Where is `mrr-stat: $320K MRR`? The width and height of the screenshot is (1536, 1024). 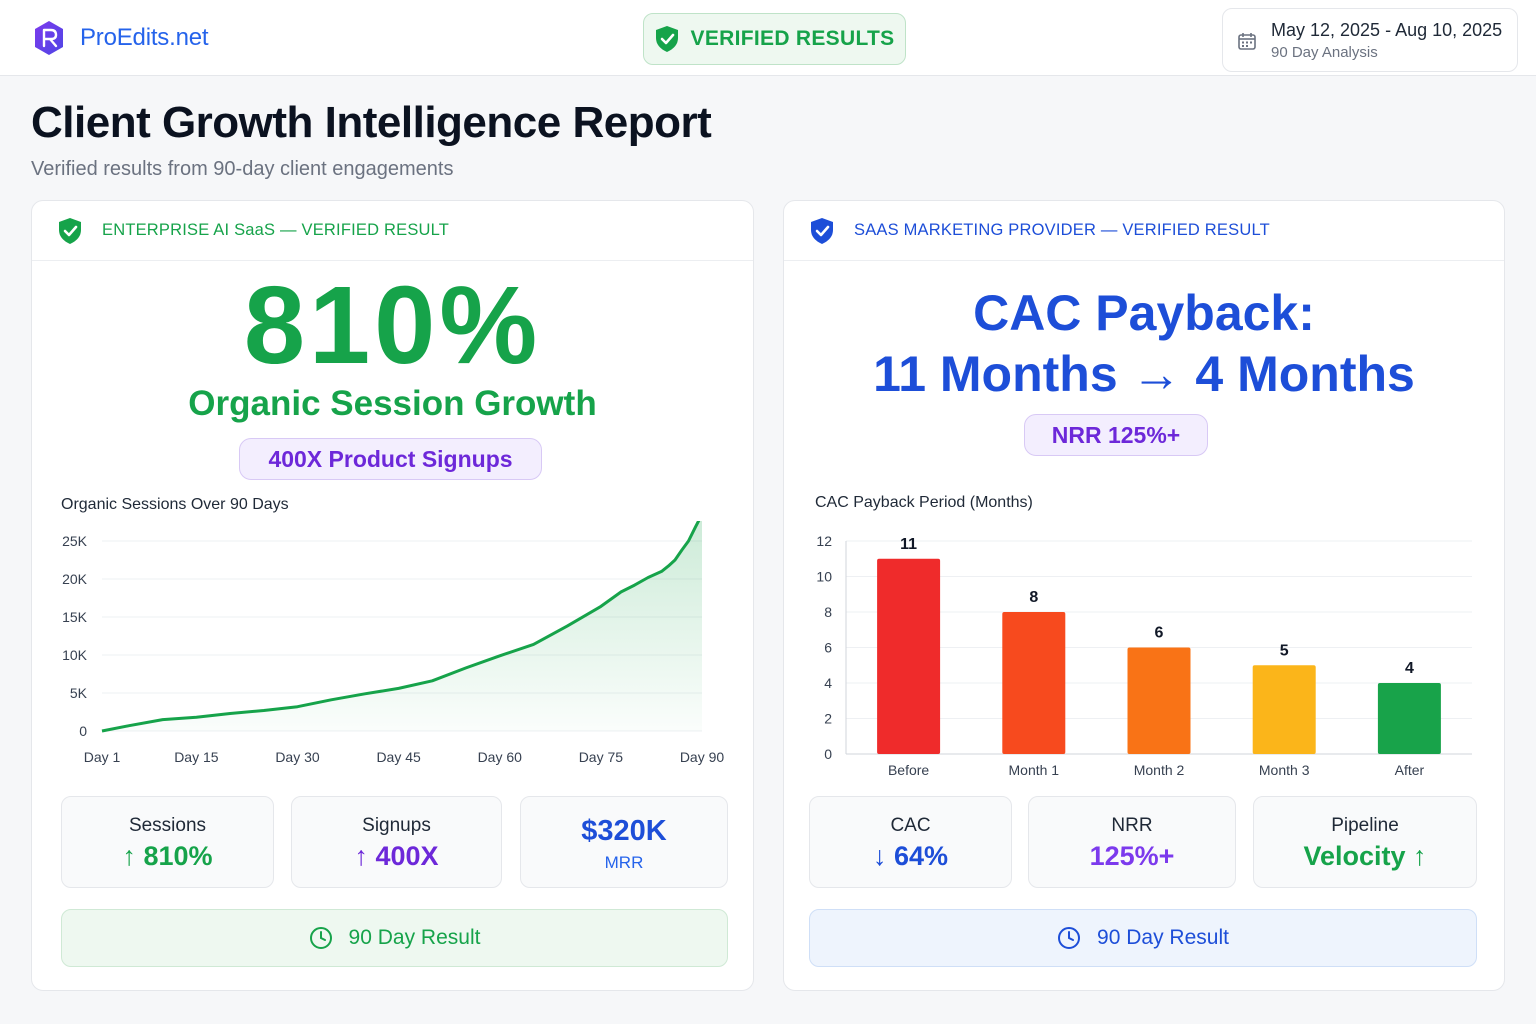 mrr-stat: $320K MRR is located at coordinates (624, 842).